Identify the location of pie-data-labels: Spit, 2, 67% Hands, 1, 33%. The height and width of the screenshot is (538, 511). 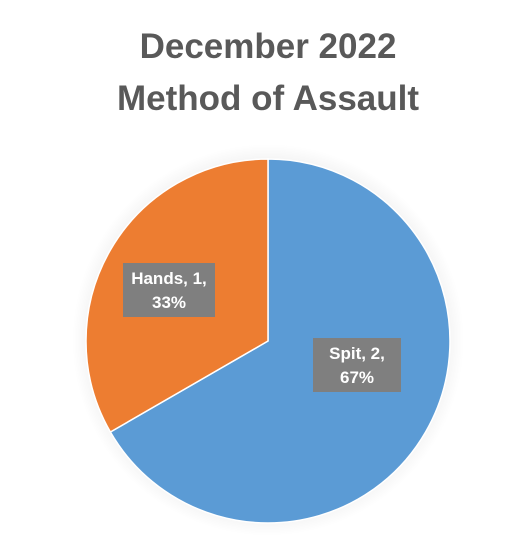
(262, 327).